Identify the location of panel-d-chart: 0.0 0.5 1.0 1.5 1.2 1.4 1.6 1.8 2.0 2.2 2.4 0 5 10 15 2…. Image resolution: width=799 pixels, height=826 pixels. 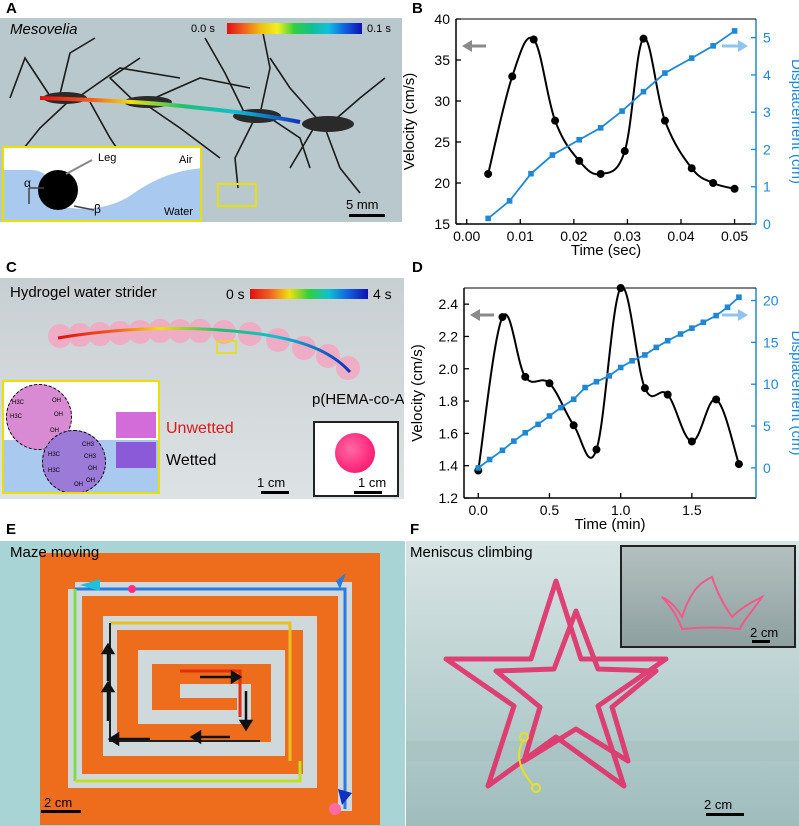
(604, 408).